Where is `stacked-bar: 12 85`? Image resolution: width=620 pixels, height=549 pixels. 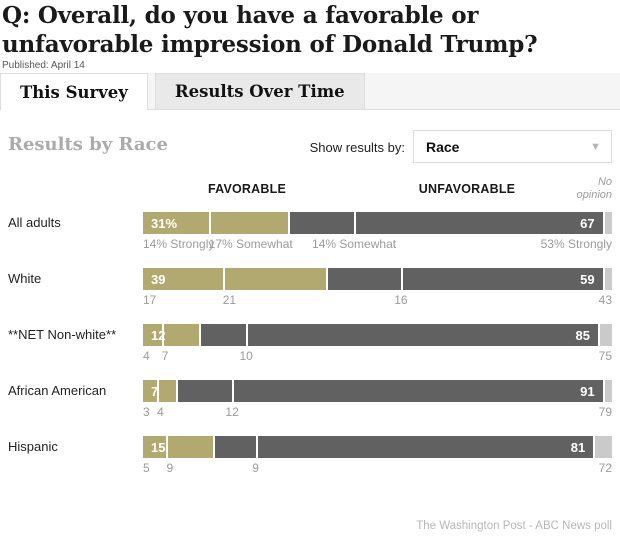 stacked-bar: 12 85 is located at coordinates (377, 335).